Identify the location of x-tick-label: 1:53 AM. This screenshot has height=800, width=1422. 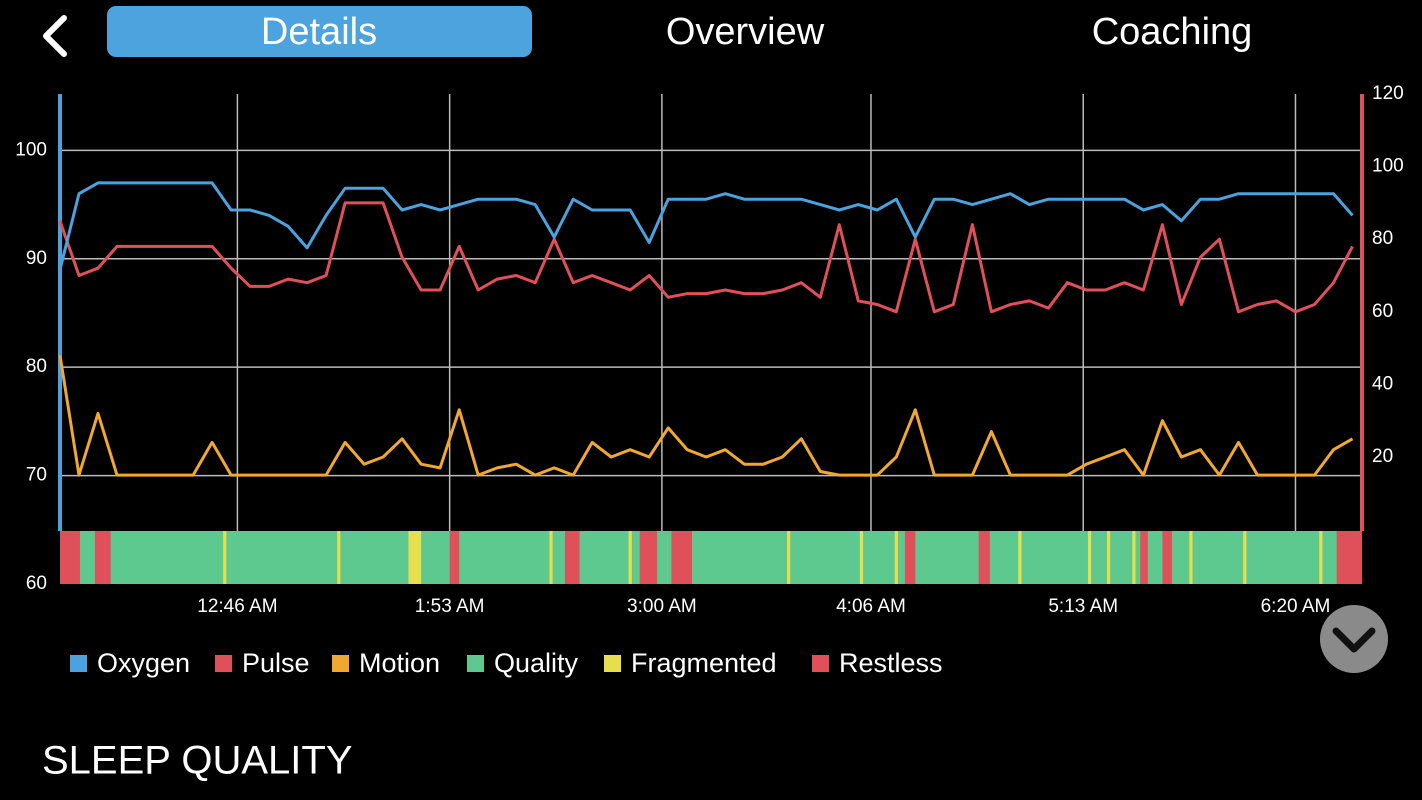
(450, 606).